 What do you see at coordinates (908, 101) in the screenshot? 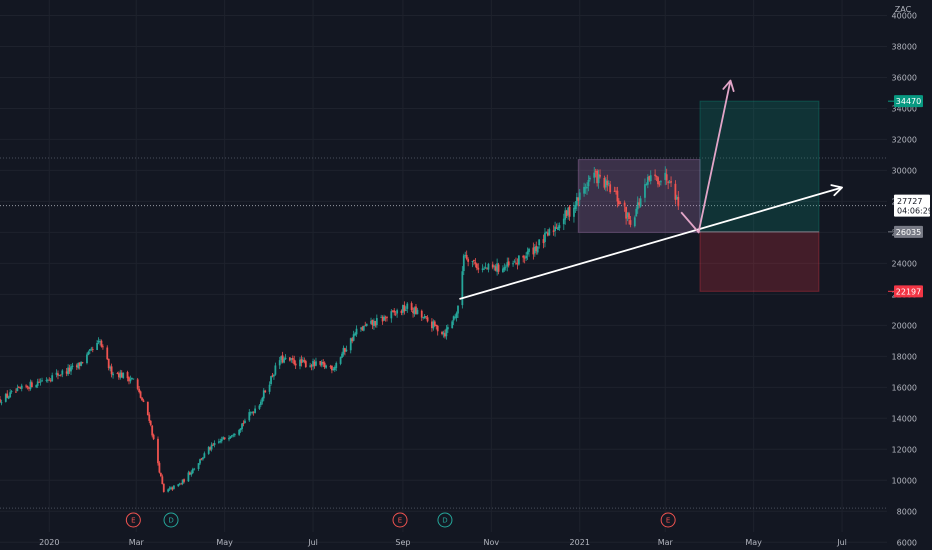
I see `target-price-tag: 34470` at bounding box center [908, 101].